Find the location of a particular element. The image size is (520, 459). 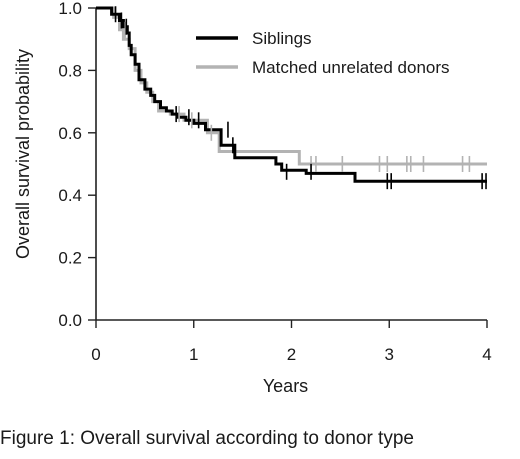

x-tick-label: 4 is located at coordinates (486, 354).